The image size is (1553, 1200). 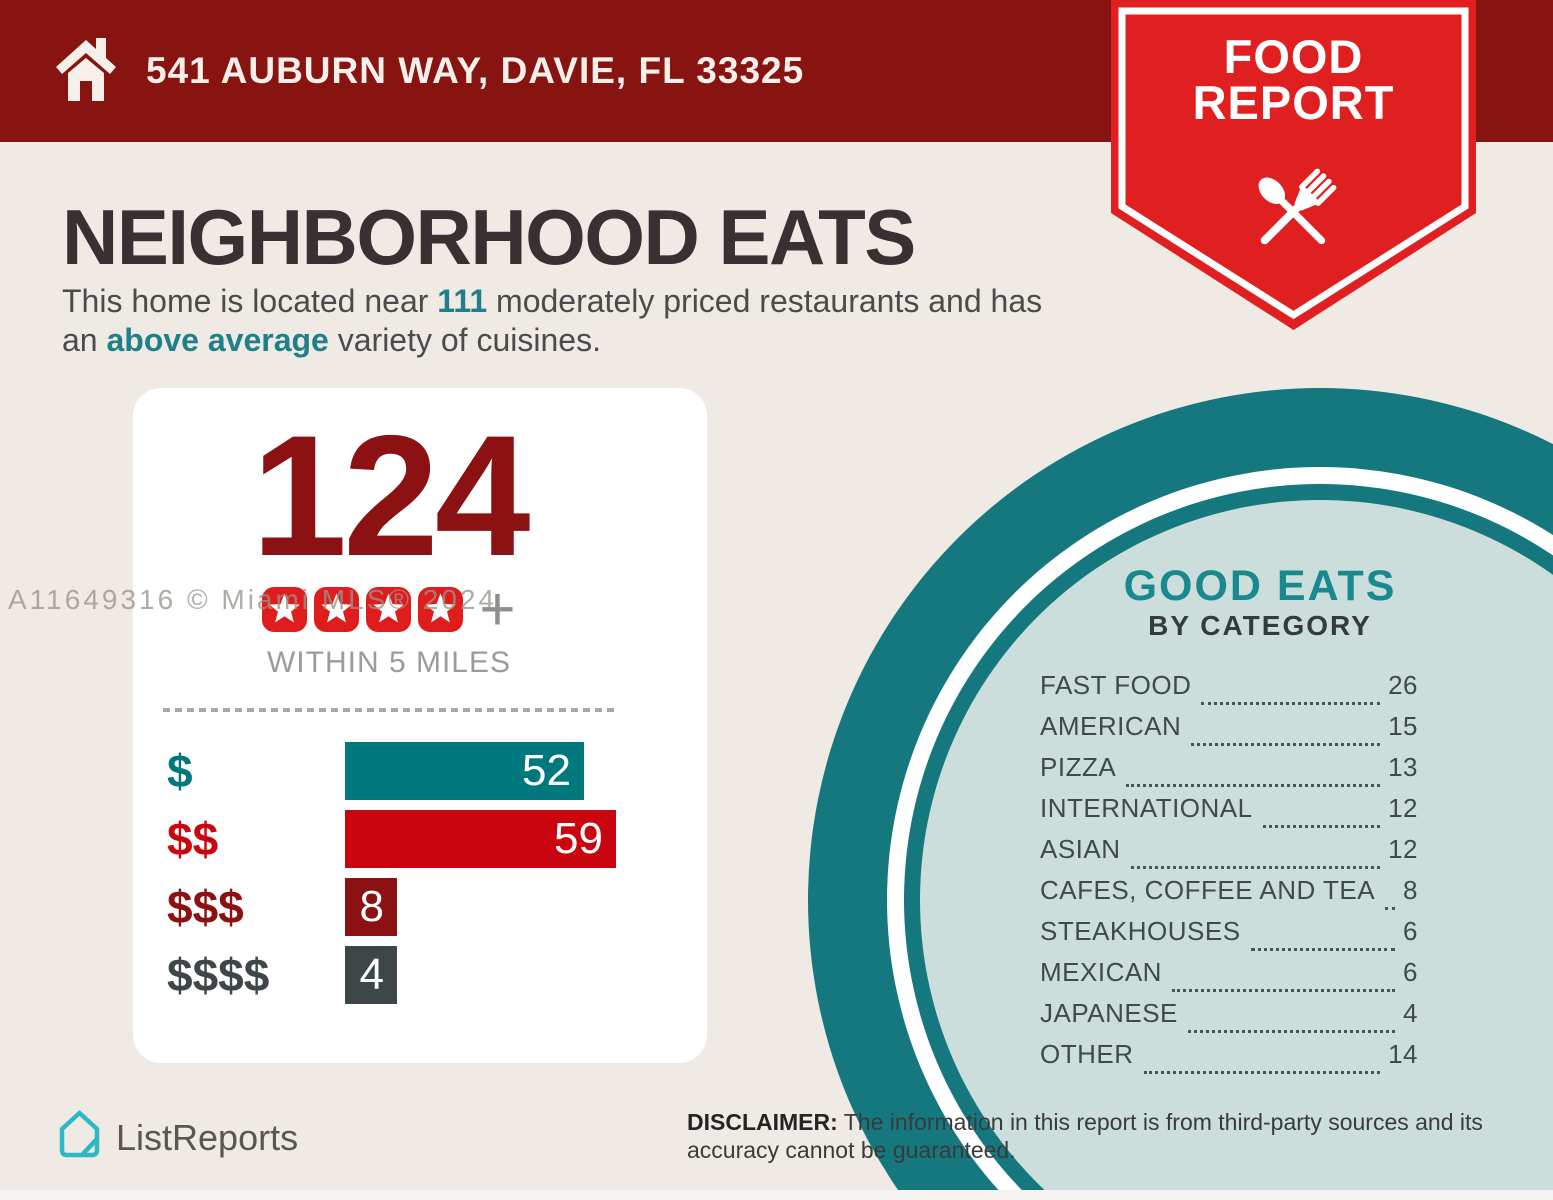 What do you see at coordinates (1109, 1013) in the screenshot?
I see `category-name: JAPANESE` at bounding box center [1109, 1013].